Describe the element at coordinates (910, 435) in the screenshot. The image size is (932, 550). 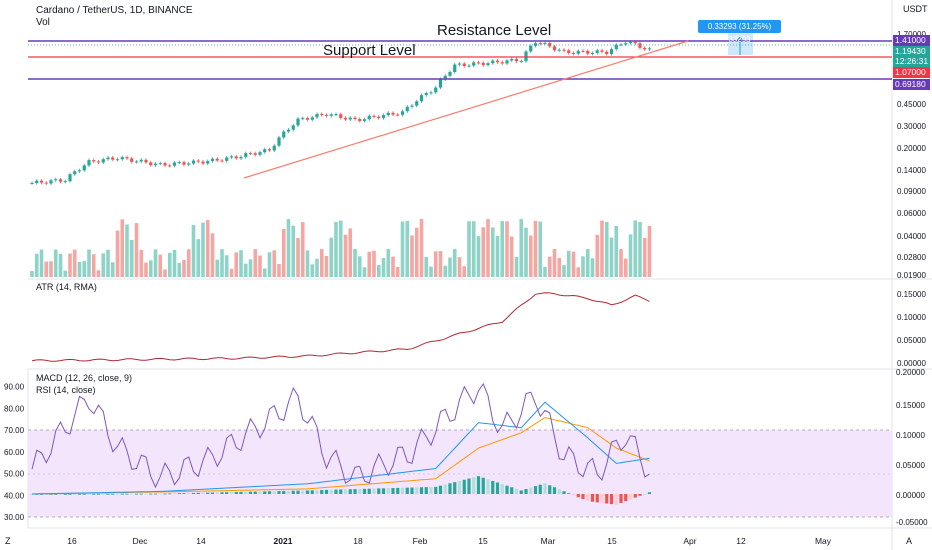
I see `macd-tick-label: 0.10000` at that location.